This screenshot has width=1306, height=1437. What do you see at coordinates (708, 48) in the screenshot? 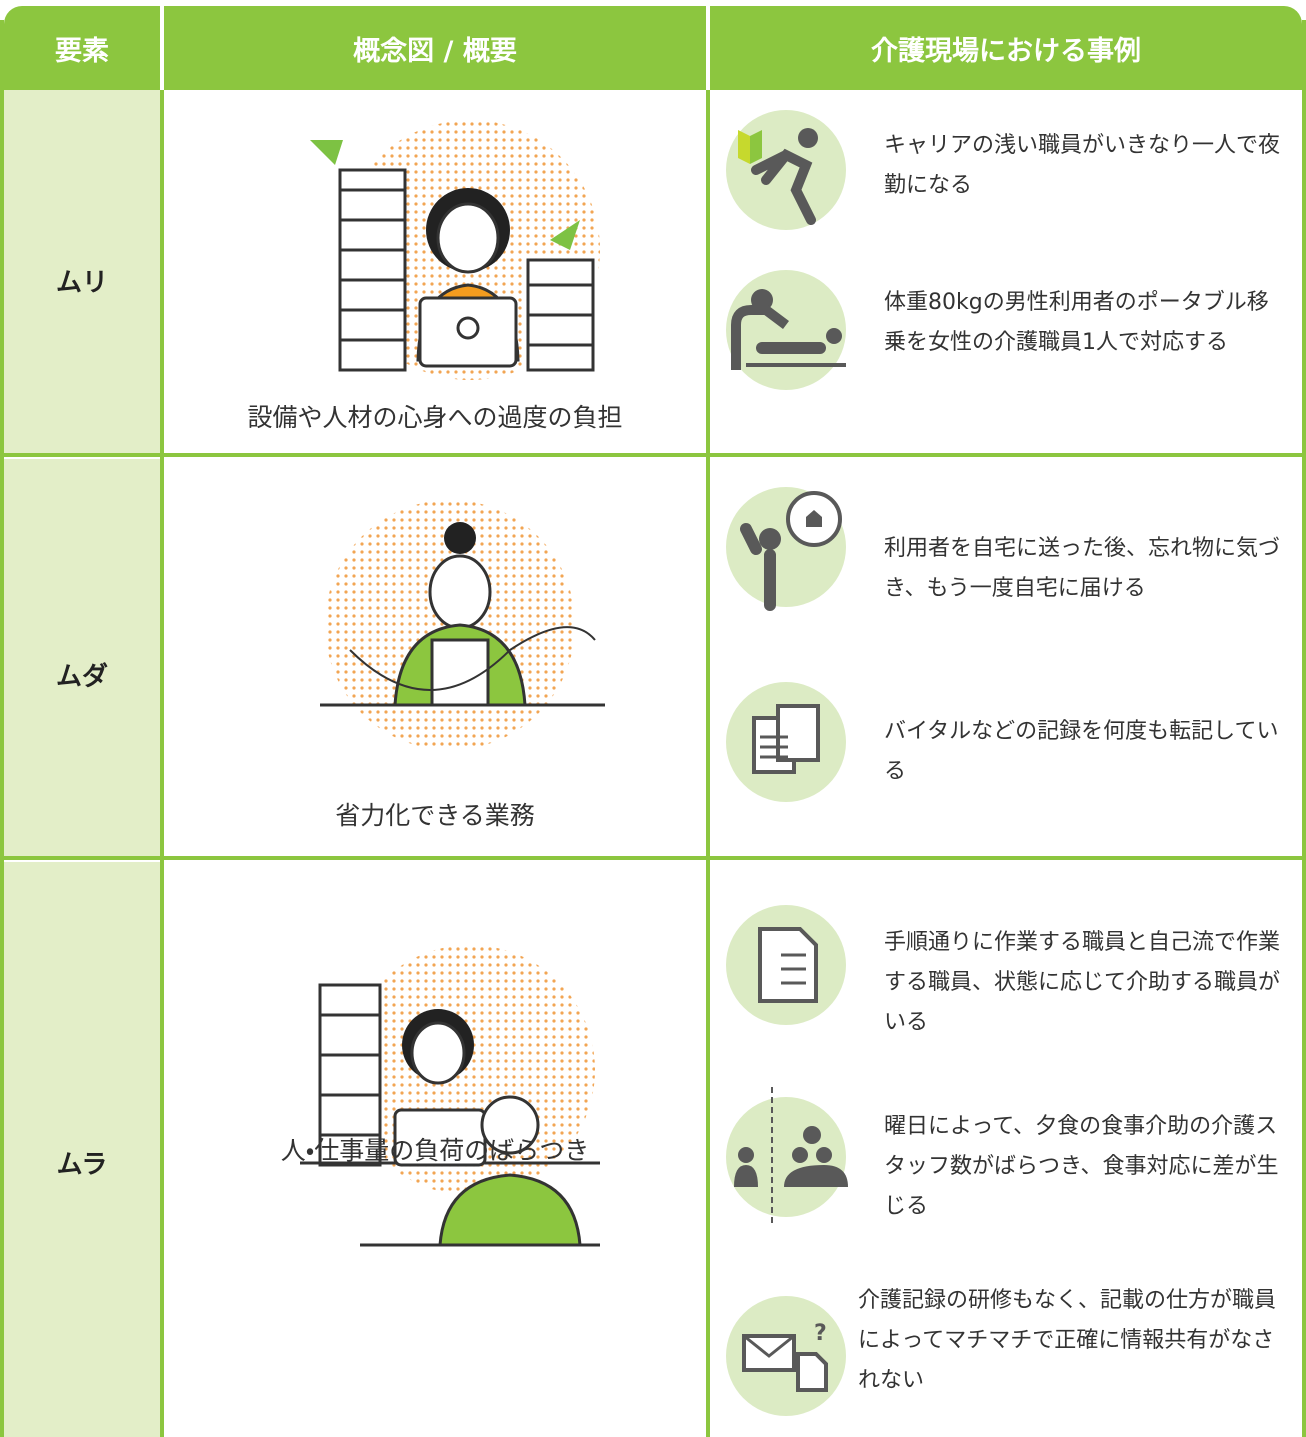
I see `divider` at bounding box center [708, 48].